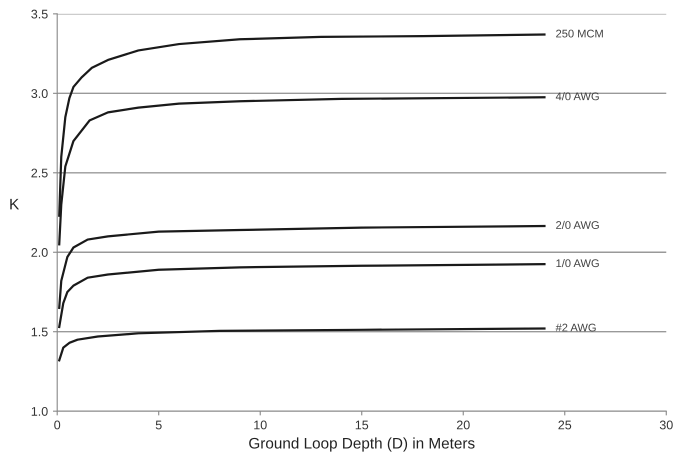 The width and height of the screenshot is (673, 462). Describe the element at coordinates (565, 425) in the screenshot. I see `x-tick-label: 25` at that location.